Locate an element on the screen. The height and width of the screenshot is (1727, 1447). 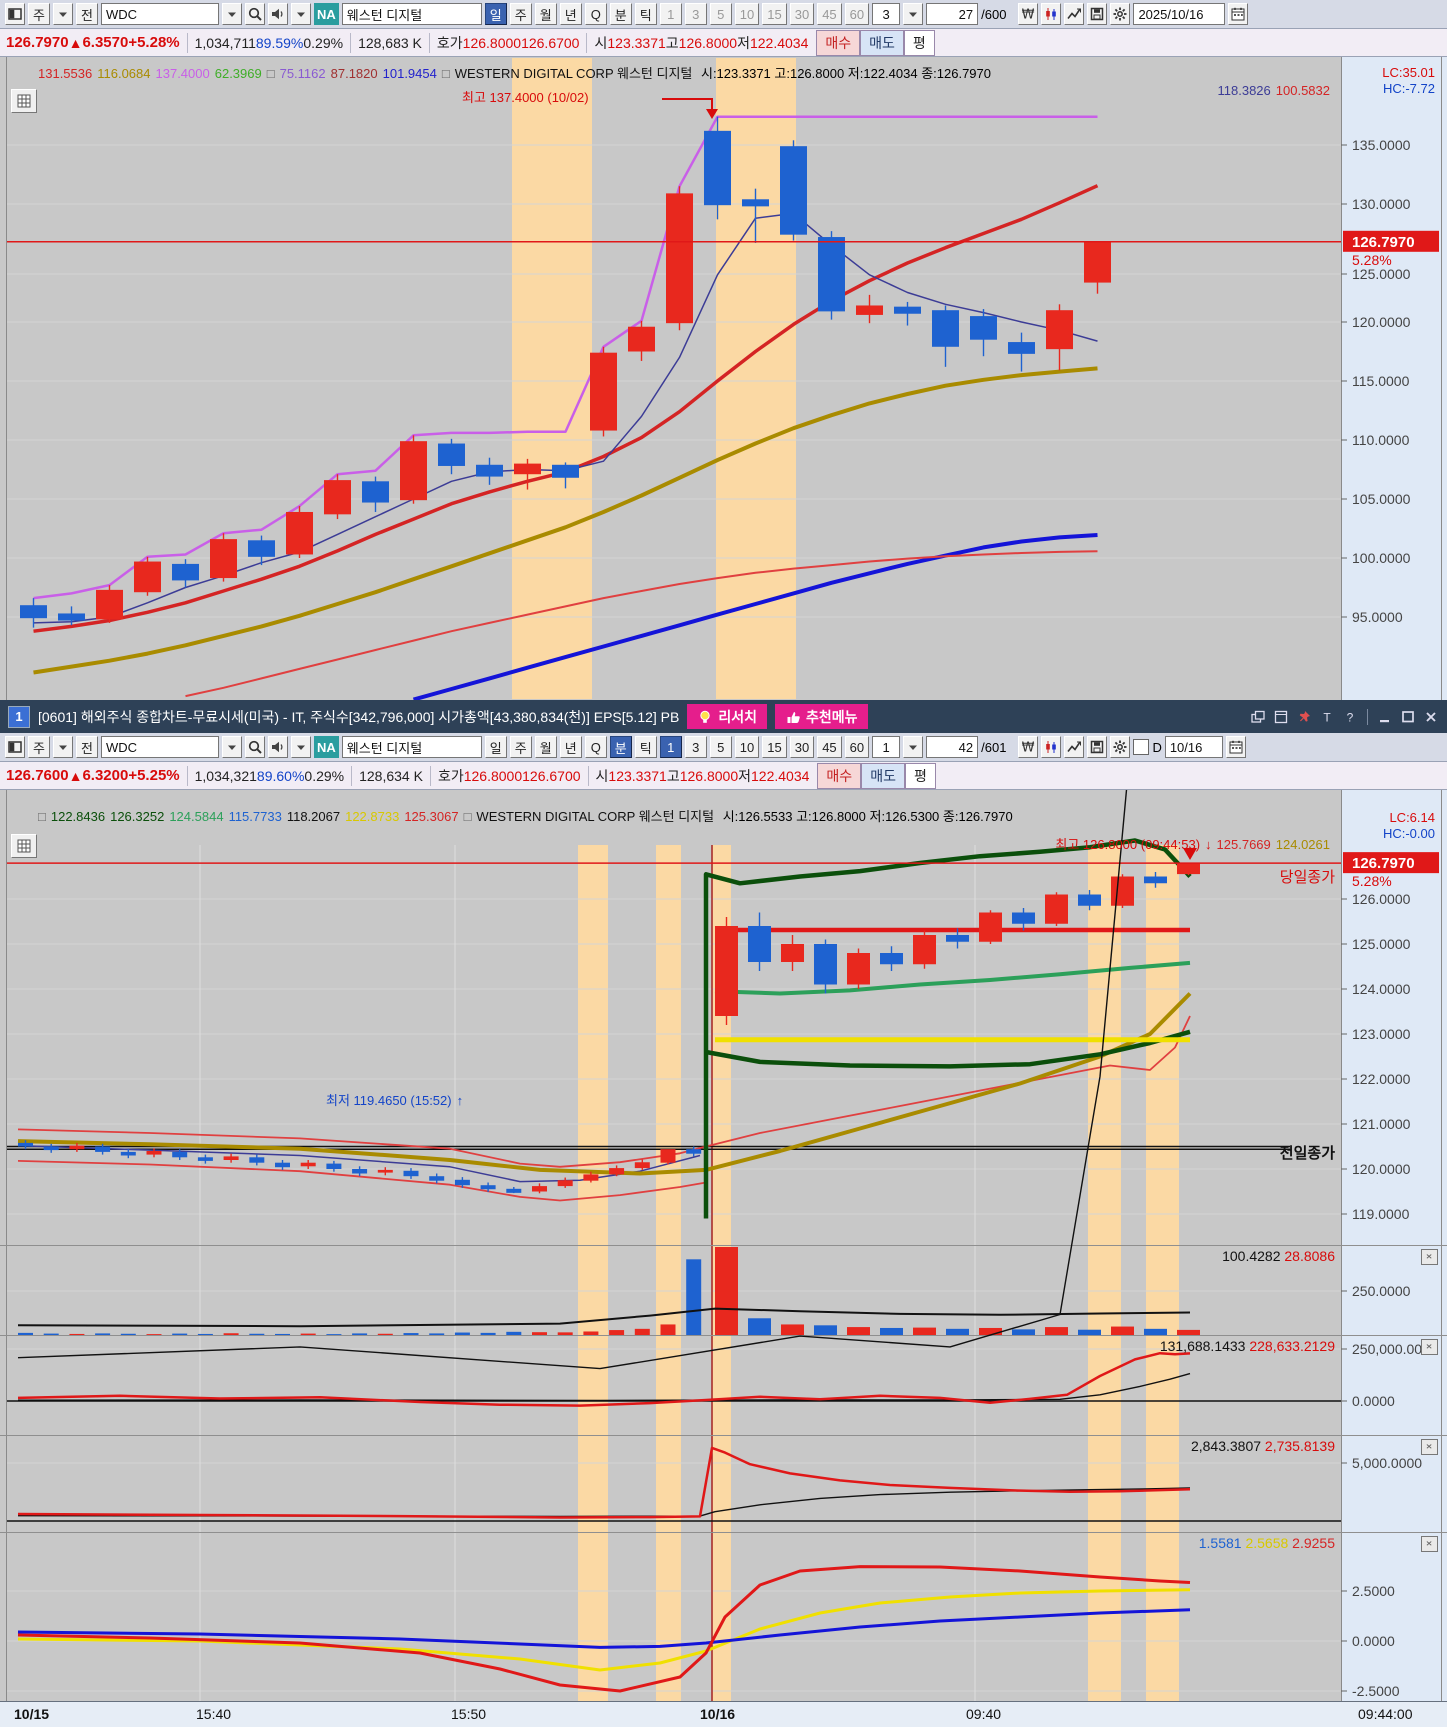
minute-tab-period-주: 주 is located at coordinates (520, 747).